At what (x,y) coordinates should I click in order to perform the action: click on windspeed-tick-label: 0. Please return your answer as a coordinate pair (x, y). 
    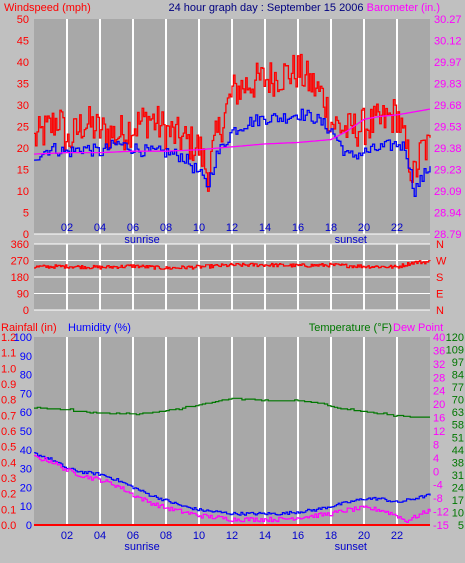
    Looking at the image, I should click on (26, 235).